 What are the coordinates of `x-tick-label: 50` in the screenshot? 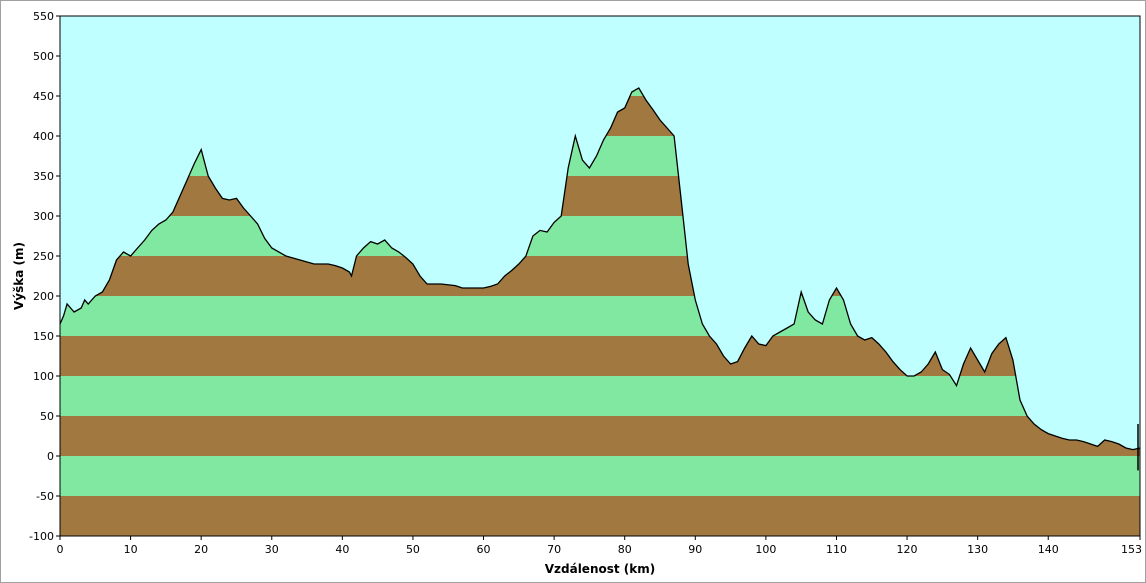 It's located at (413, 549).